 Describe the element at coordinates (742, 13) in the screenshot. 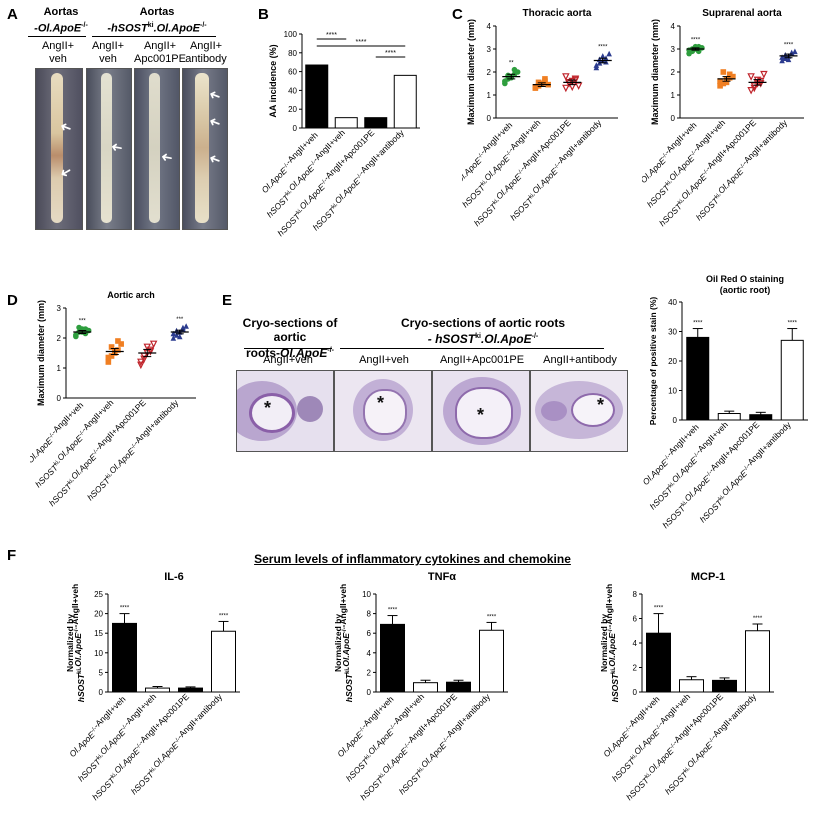

I see `chart-title: Suprarenal aorta` at that location.